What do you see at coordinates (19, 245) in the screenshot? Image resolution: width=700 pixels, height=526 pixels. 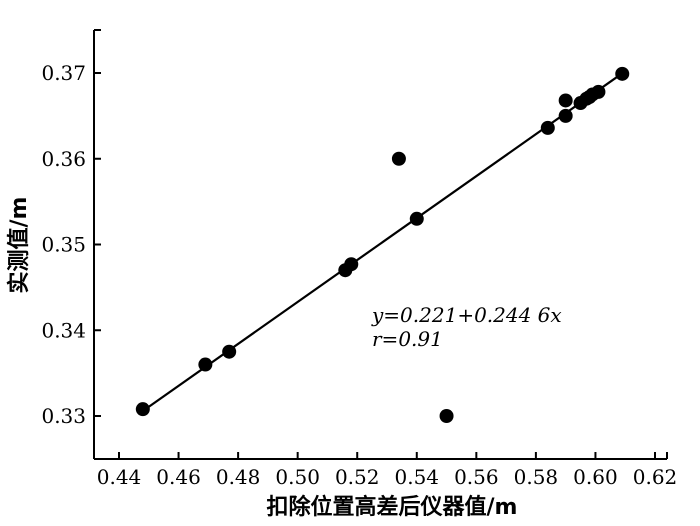 I see `y-axis-title: 实测值/m` at bounding box center [19, 245].